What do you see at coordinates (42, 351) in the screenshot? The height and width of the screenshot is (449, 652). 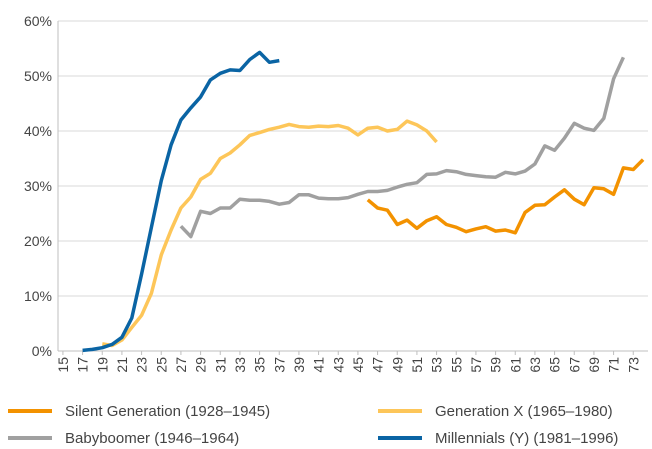 I see `y-tick-label: 0%` at bounding box center [42, 351].